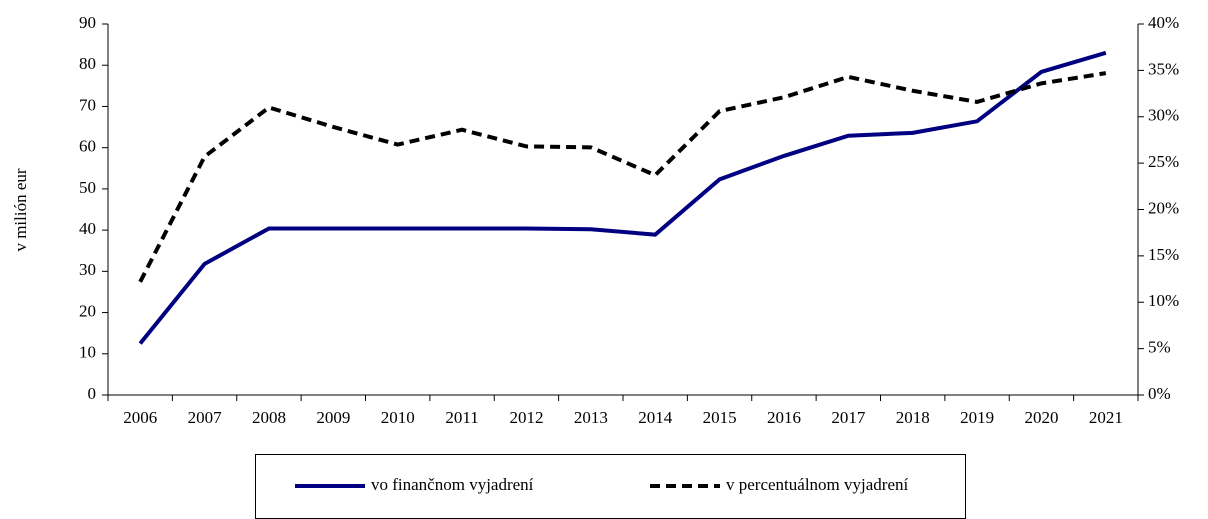 The height and width of the screenshot is (519, 1208). Describe the element at coordinates (398, 417) in the screenshot. I see `x-tick-label: 2010` at that location.